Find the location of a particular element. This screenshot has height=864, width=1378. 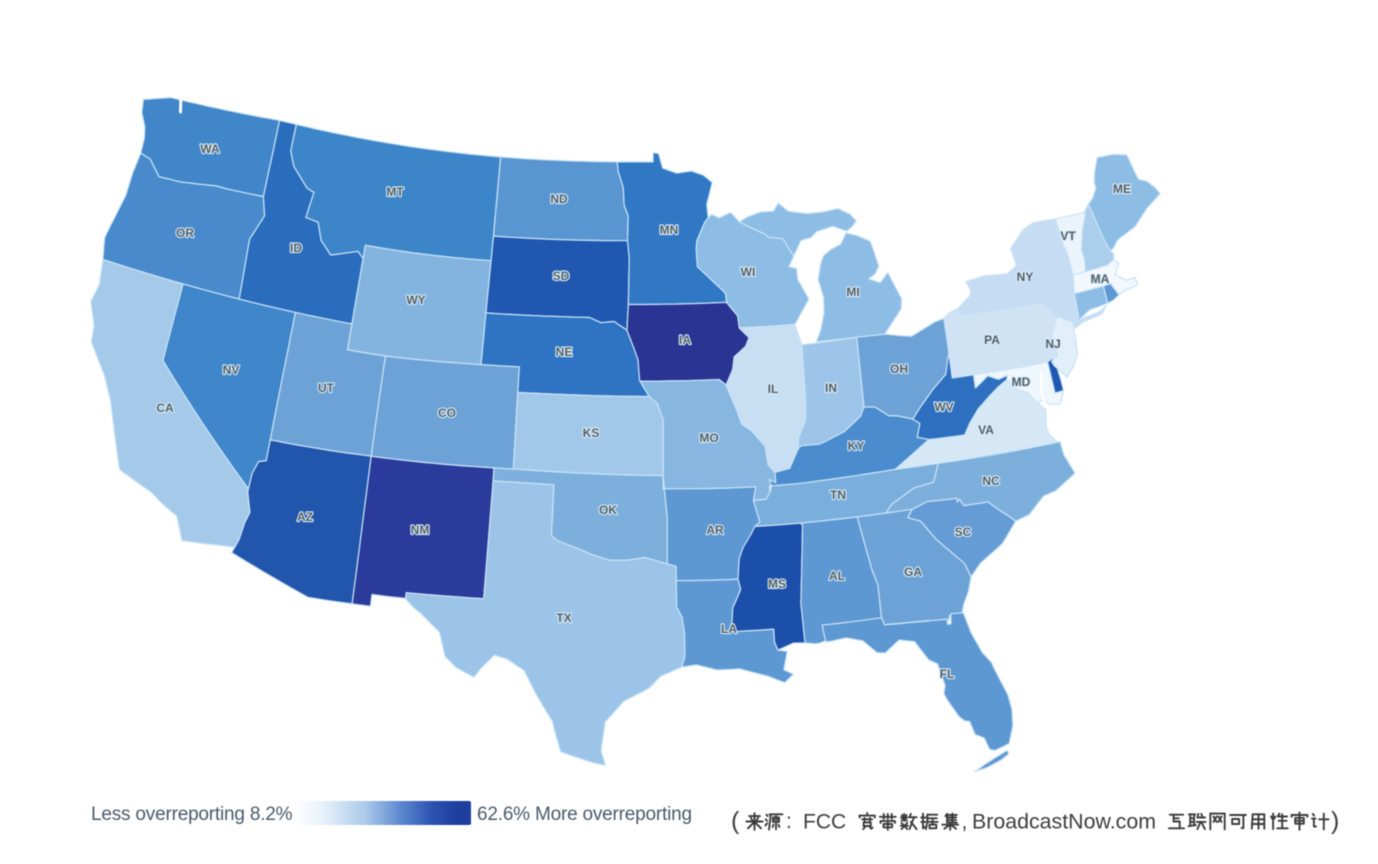

svg-text: TN is located at coordinates (838, 495).